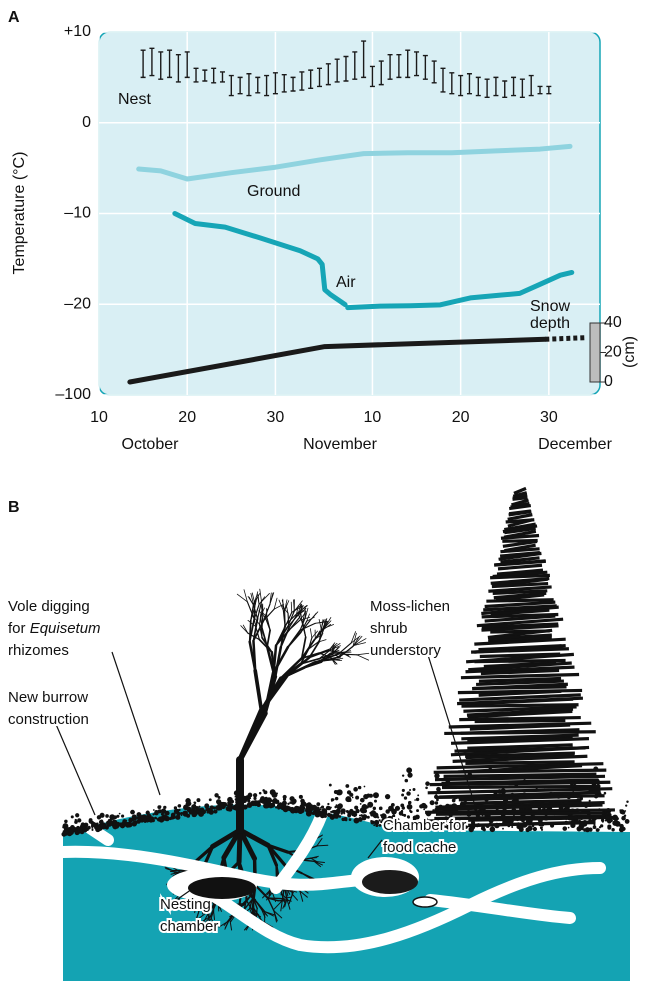 The height and width of the screenshot is (983, 649). I want to click on y-tick-label: 0, so click(86, 122).